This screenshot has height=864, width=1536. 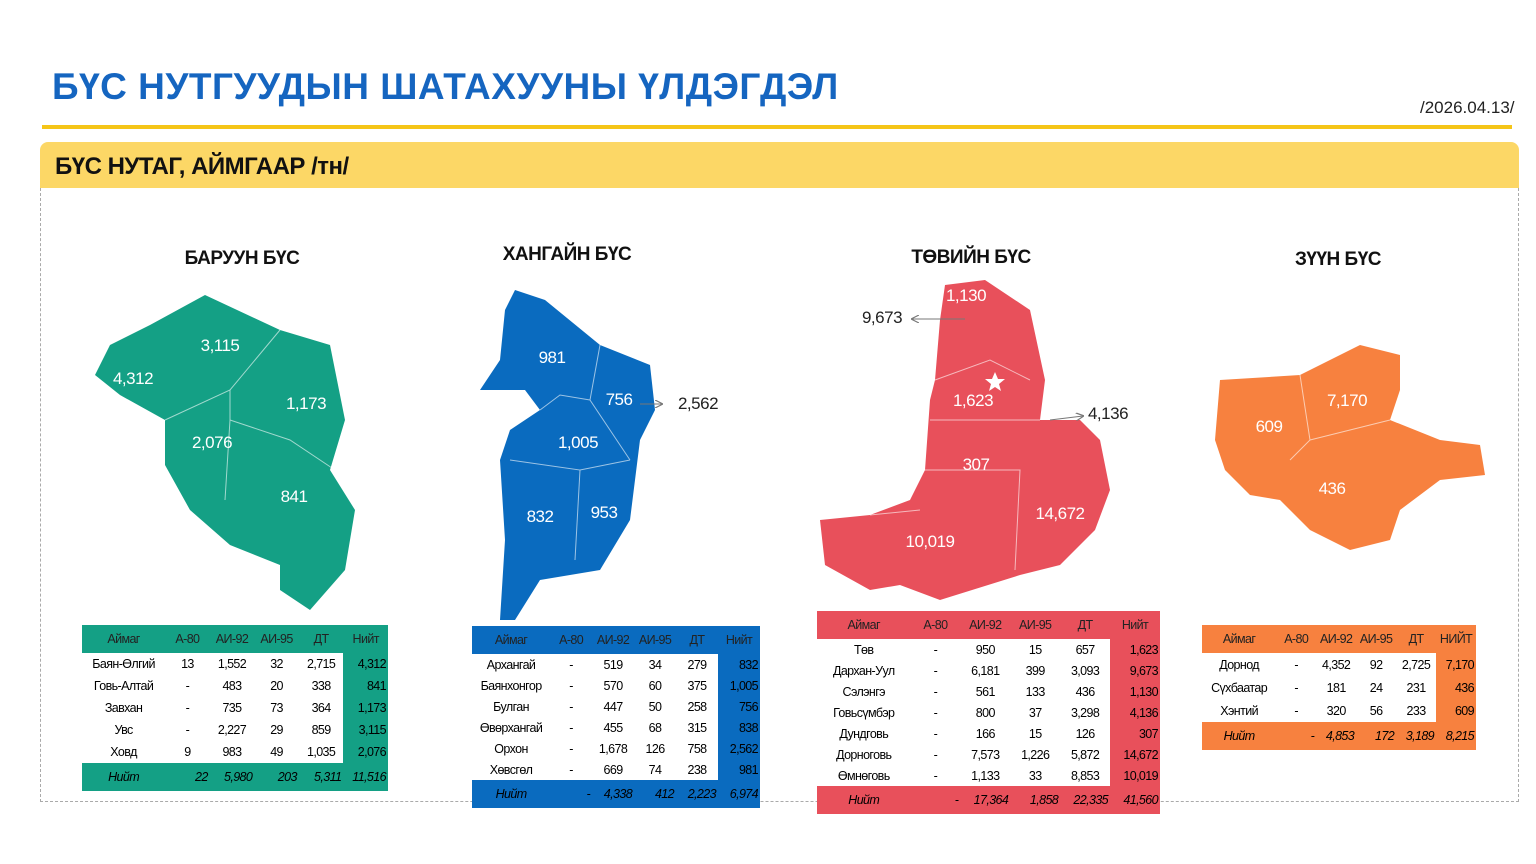 What do you see at coordinates (1336, 687) in the screenshot?
I see `table-cell: 181` at bounding box center [1336, 687].